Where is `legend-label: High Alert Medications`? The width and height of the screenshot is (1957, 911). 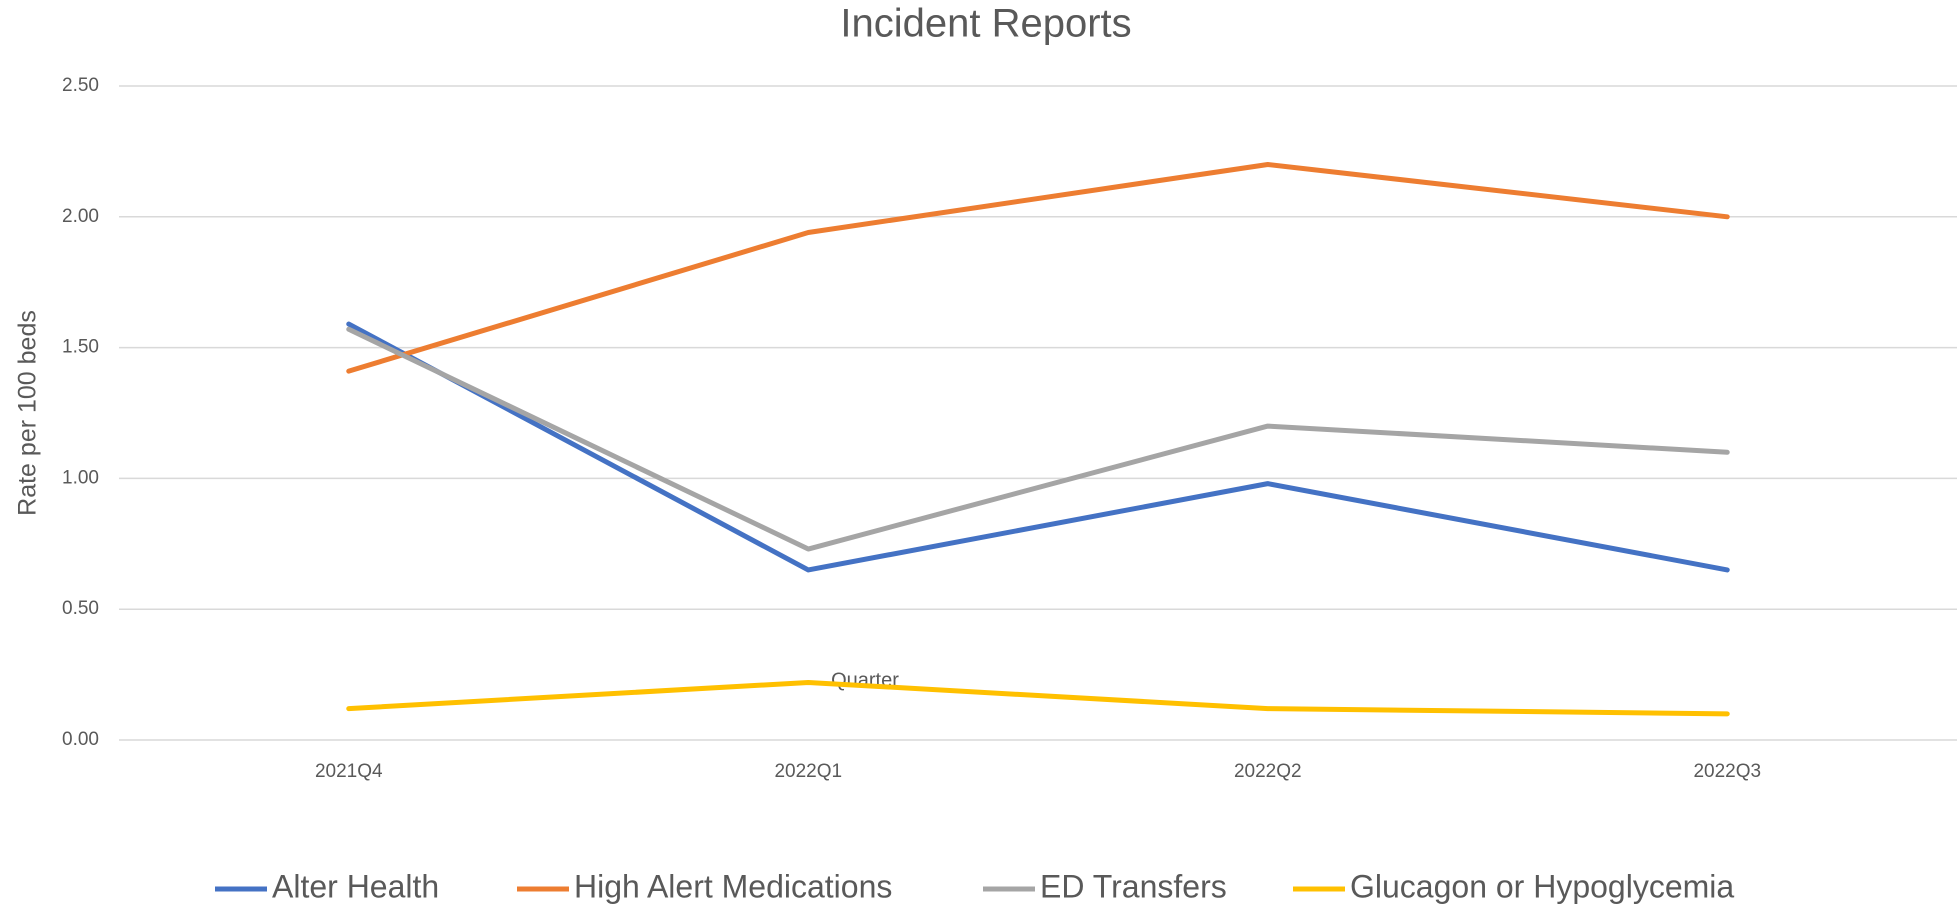 legend-label: High Alert Medications is located at coordinates (733, 886).